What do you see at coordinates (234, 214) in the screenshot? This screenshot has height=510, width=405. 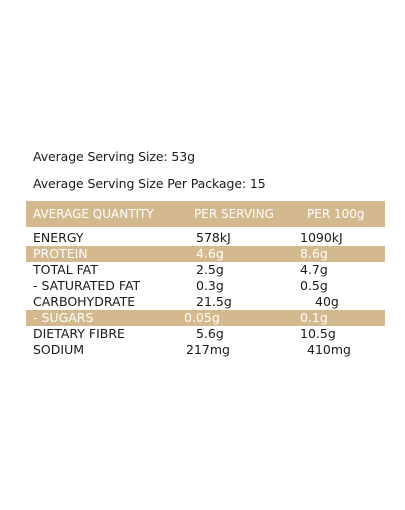 I see `header-per-serving: PER SERVING` at bounding box center [234, 214].